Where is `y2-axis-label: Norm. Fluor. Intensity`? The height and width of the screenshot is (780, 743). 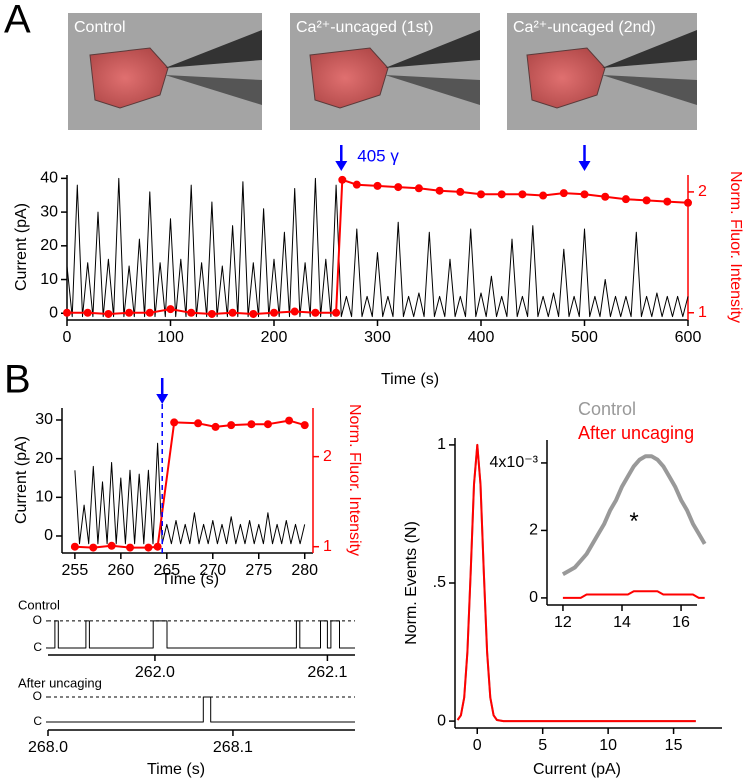
y2-axis-label: Norm. Fluor. Intensity is located at coordinates (735, 247).